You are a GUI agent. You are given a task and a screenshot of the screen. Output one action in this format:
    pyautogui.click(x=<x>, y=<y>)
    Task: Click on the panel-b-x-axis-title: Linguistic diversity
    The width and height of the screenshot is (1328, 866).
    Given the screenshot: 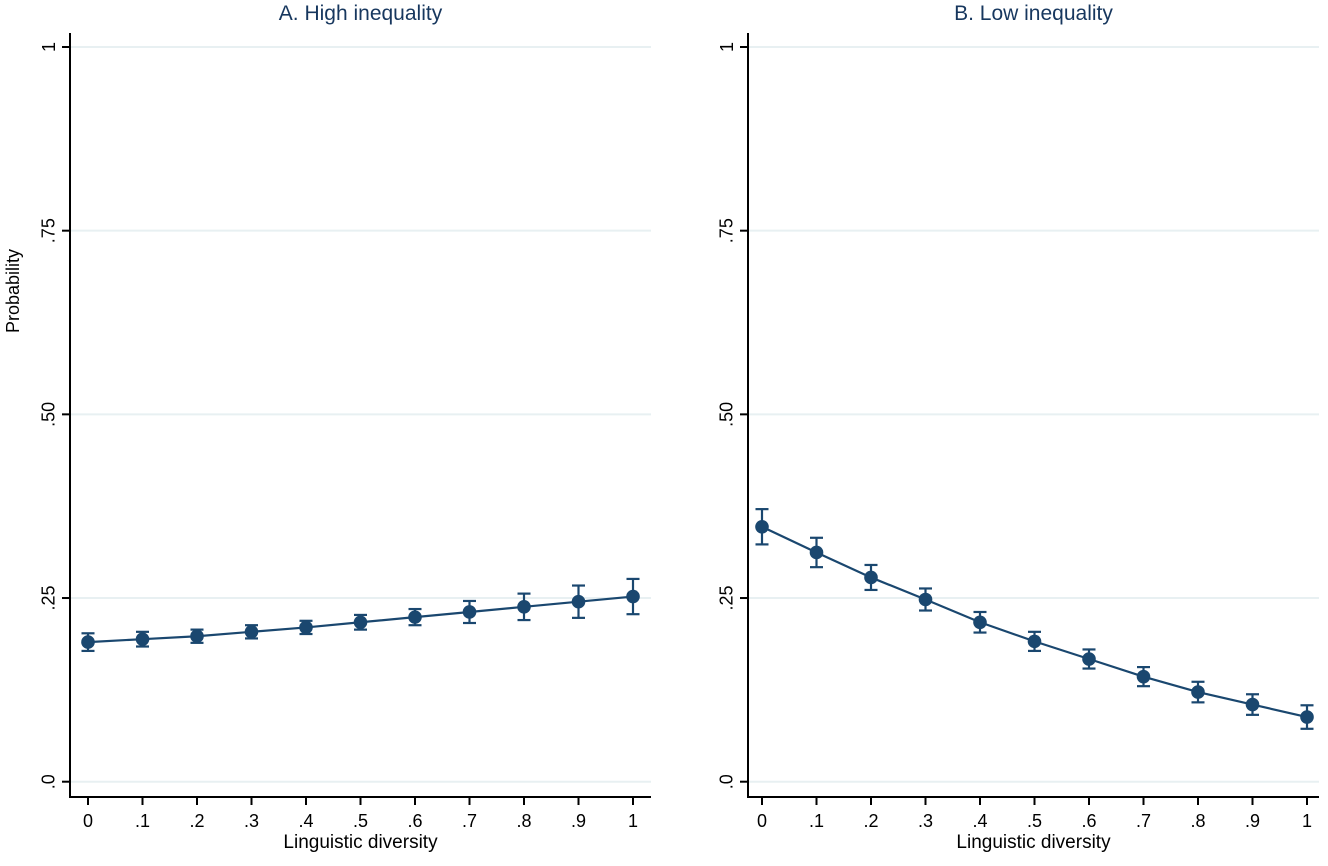 What is the action you would take?
    pyautogui.click(x=1033, y=842)
    